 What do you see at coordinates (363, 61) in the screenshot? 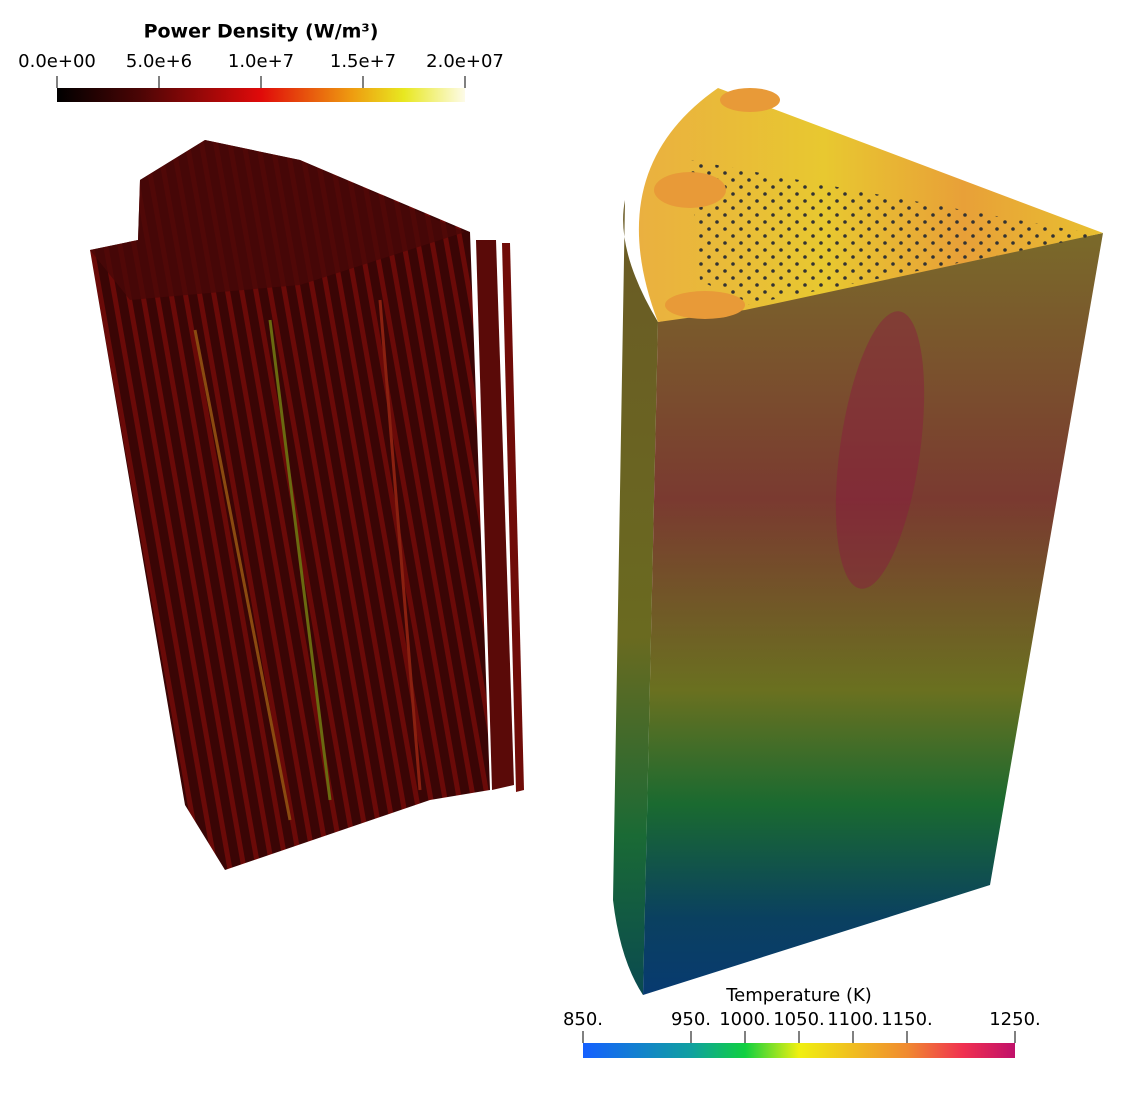
I see `tick-label: 1.5e+7` at bounding box center [363, 61].